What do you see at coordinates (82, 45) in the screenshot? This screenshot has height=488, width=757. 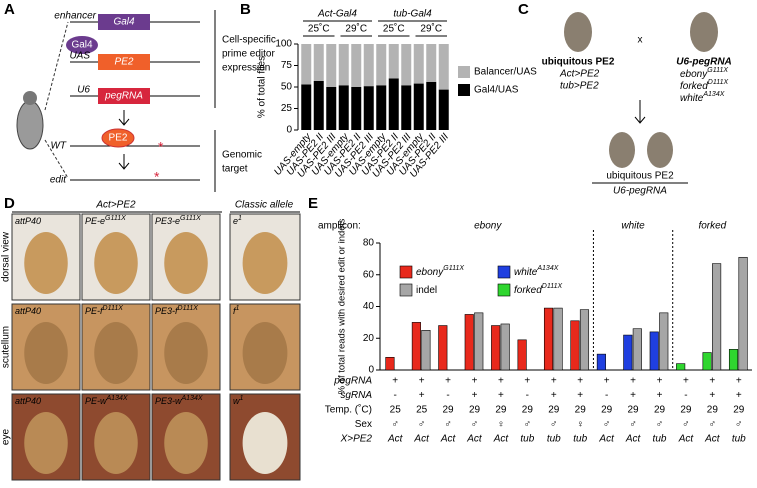 I see `protein-label: Gal4` at bounding box center [82, 45].